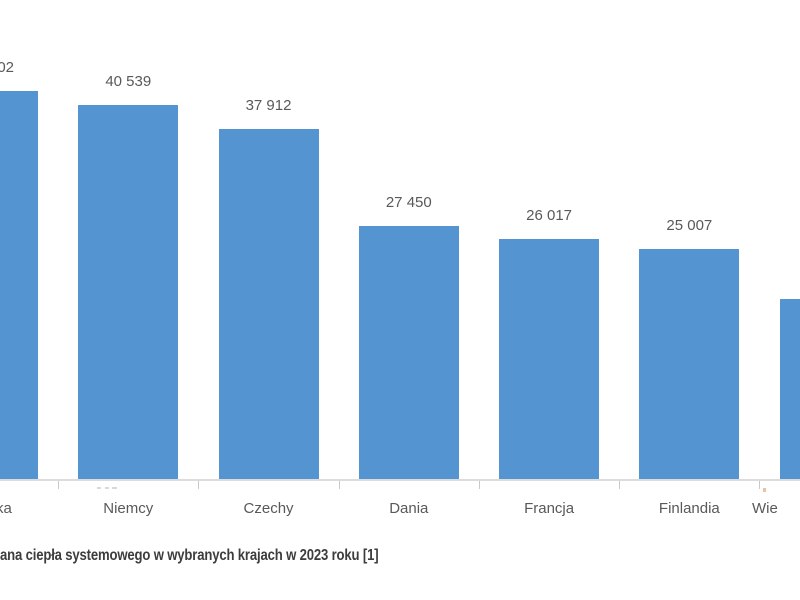  Describe the element at coordinates (408, 202) in the screenshot. I see `bar-value-label: 27 450` at that location.